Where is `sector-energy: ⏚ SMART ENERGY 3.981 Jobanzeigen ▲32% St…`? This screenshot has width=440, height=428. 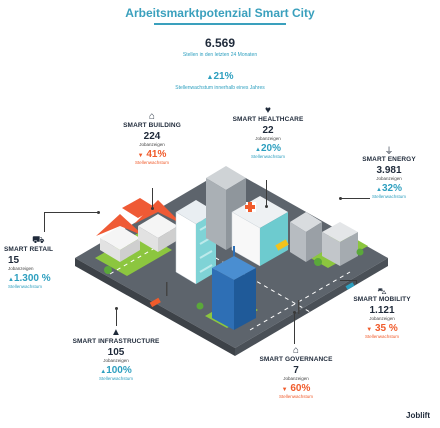 sector-energy: ⏚ SMART ENERGY 3.981 Jobanzeigen ▲32% St… is located at coordinates (389, 172).